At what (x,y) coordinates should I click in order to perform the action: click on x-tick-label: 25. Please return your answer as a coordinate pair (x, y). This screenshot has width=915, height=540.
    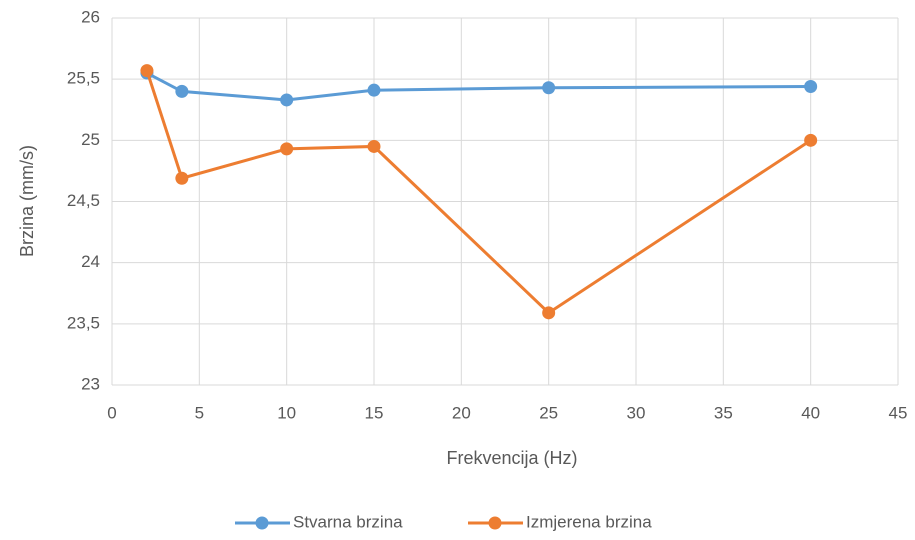
    Looking at the image, I should click on (548, 412).